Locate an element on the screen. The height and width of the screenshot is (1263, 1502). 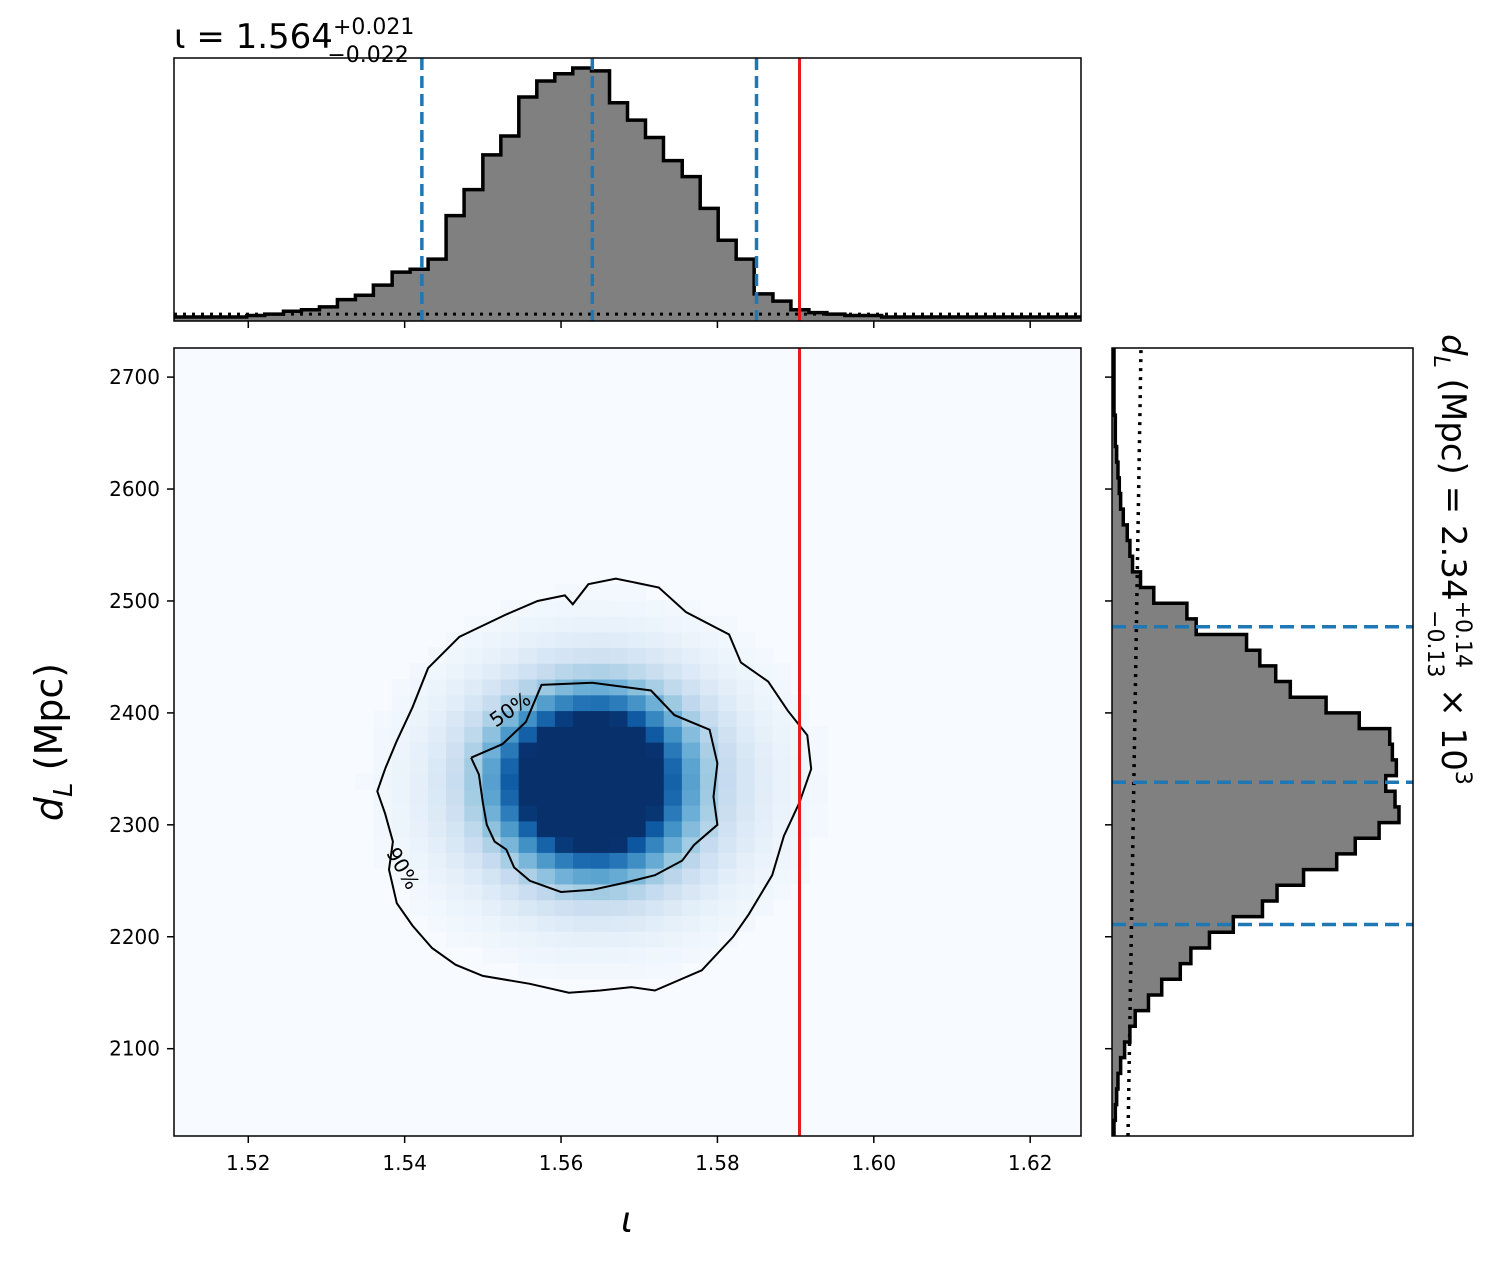
density-heatmap is located at coordinates (591, 781).